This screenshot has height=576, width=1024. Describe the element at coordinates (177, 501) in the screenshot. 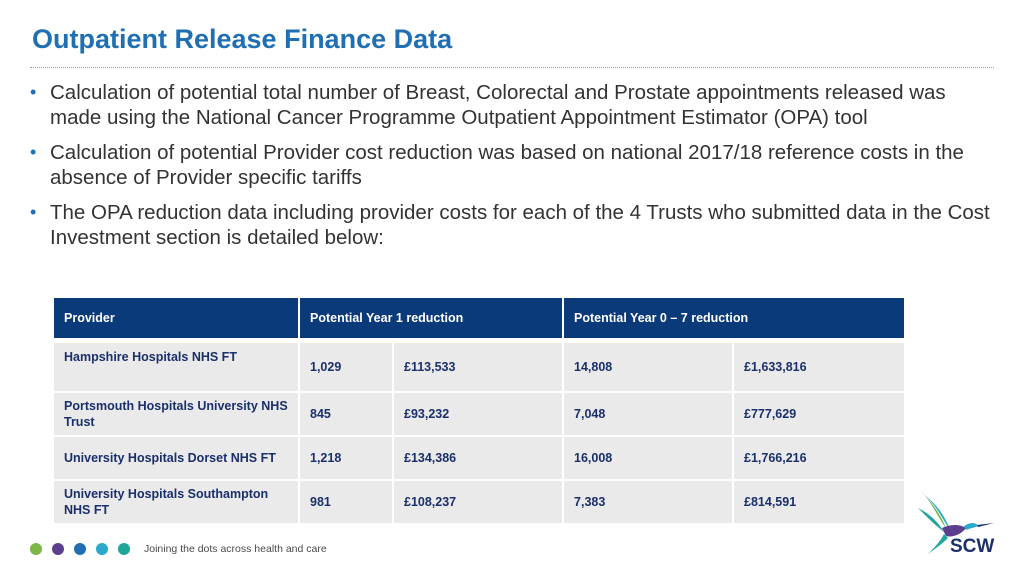

I see `provider-cell: University Hospitals Southampton NHS FT` at that location.